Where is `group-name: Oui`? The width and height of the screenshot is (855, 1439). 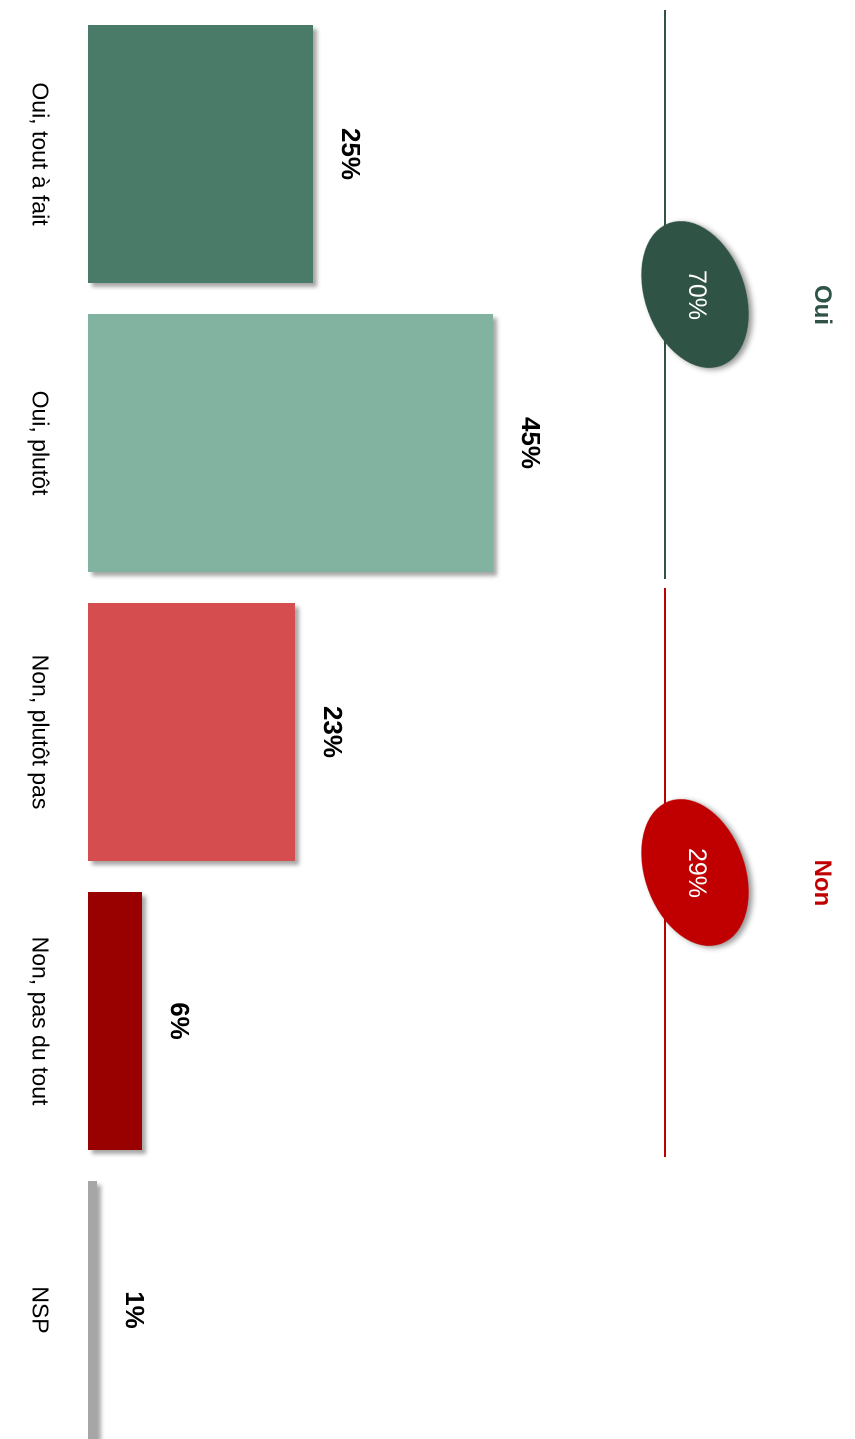
group-name: Oui is located at coordinates (822, 304).